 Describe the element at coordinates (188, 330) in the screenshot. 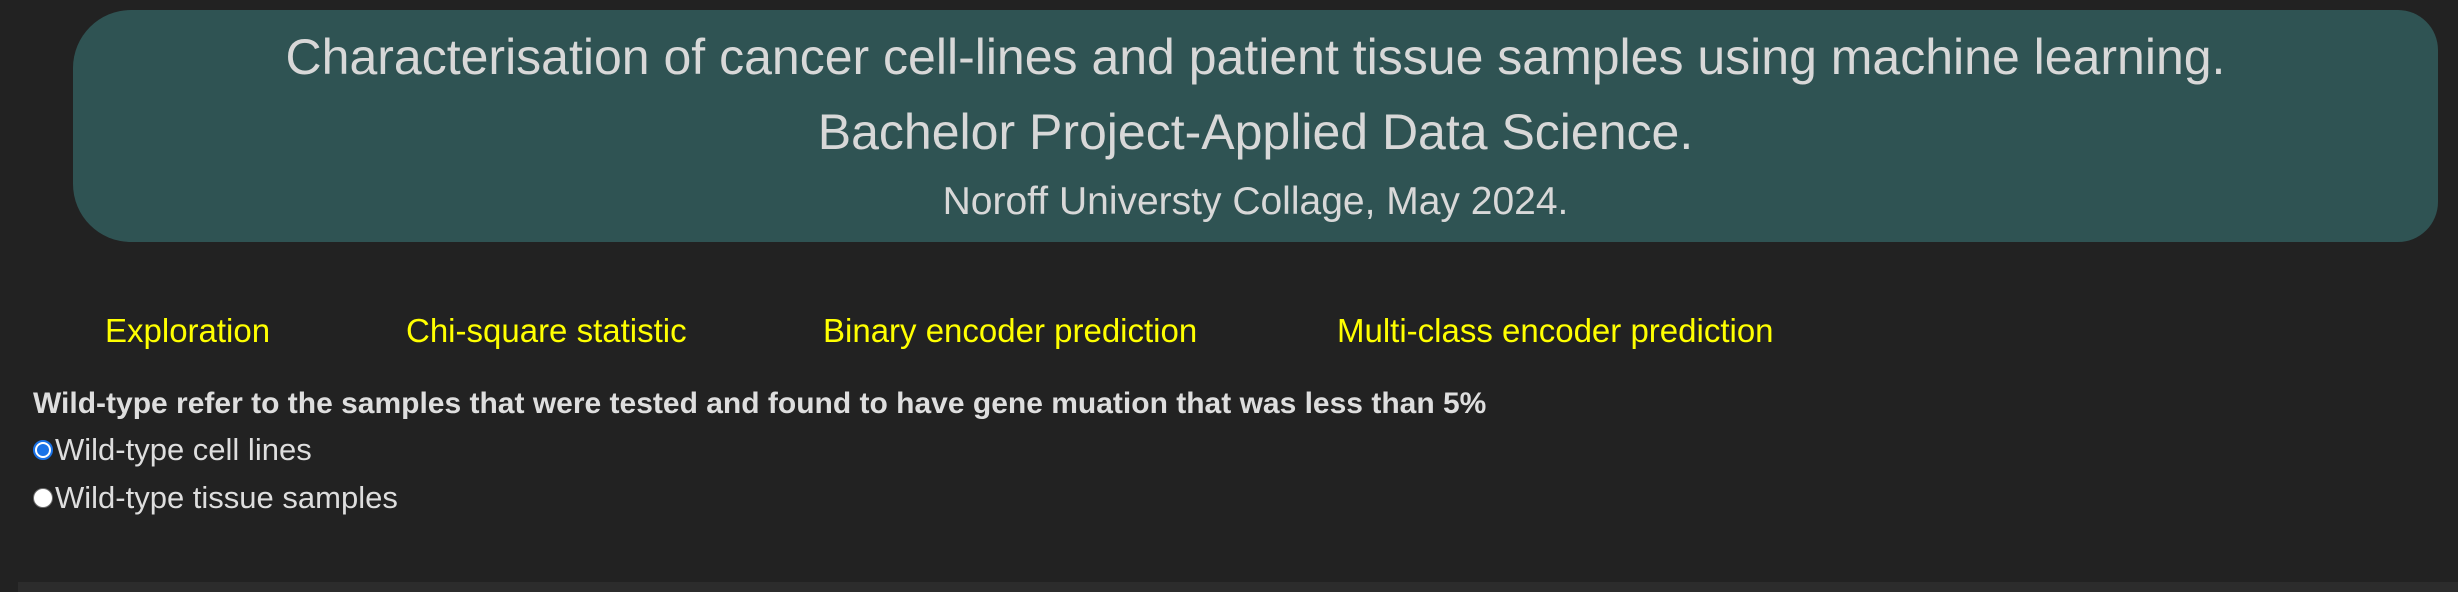

I see `nav-link-exploration: Exploration` at that location.